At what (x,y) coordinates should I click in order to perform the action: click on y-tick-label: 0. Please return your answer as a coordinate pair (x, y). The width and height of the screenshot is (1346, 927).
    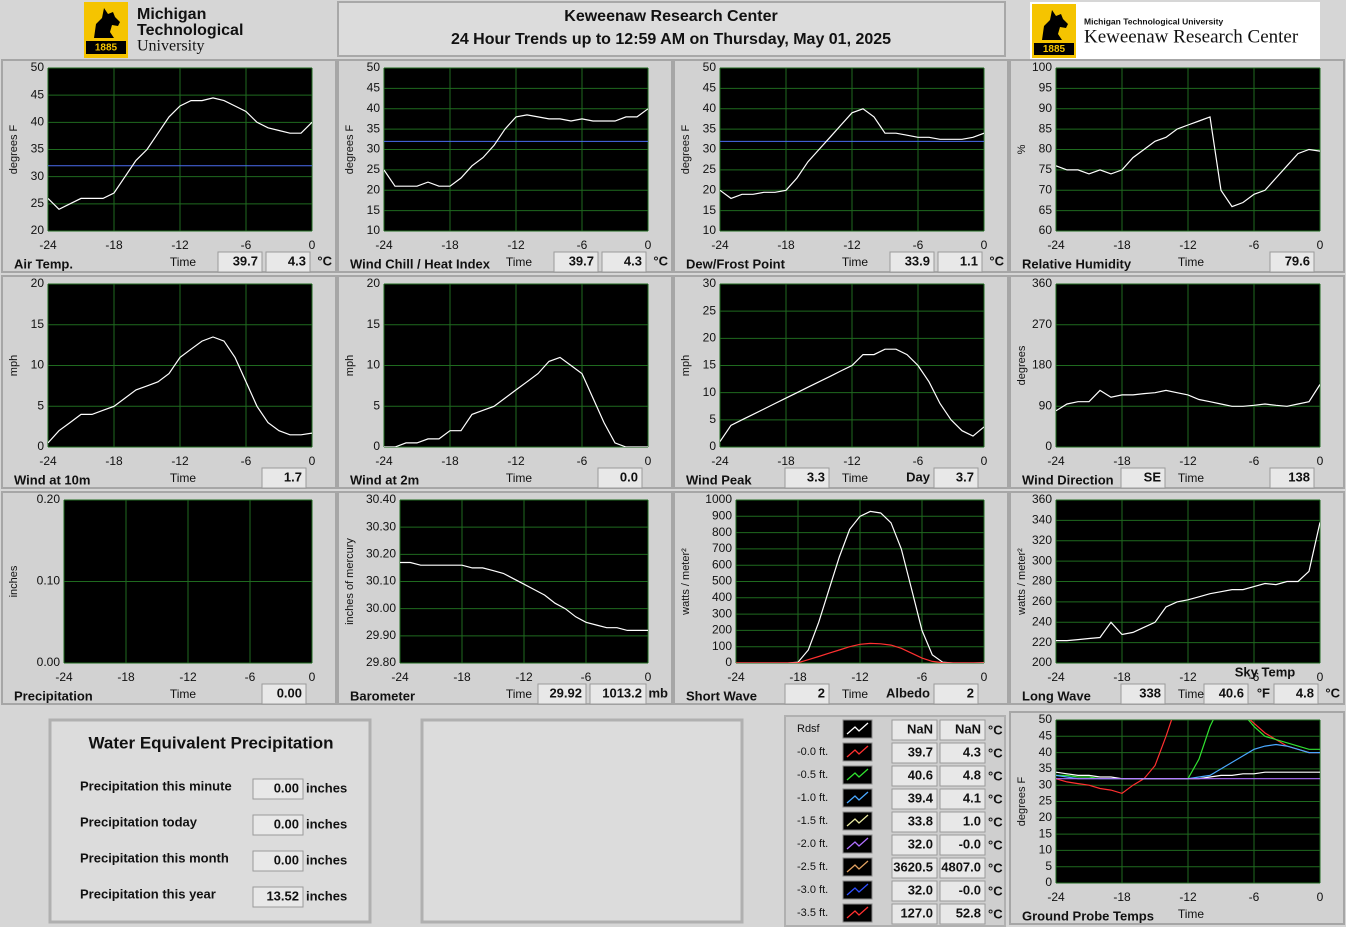
    Looking at the image, I should click on (712, 446).